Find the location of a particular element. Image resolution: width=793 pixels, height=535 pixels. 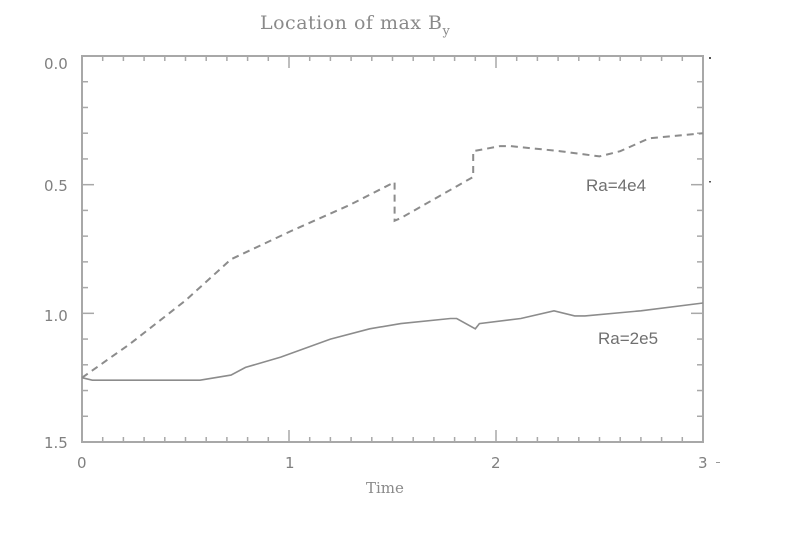

series-line-ra-2e5 is located at coordinates (392, 342).